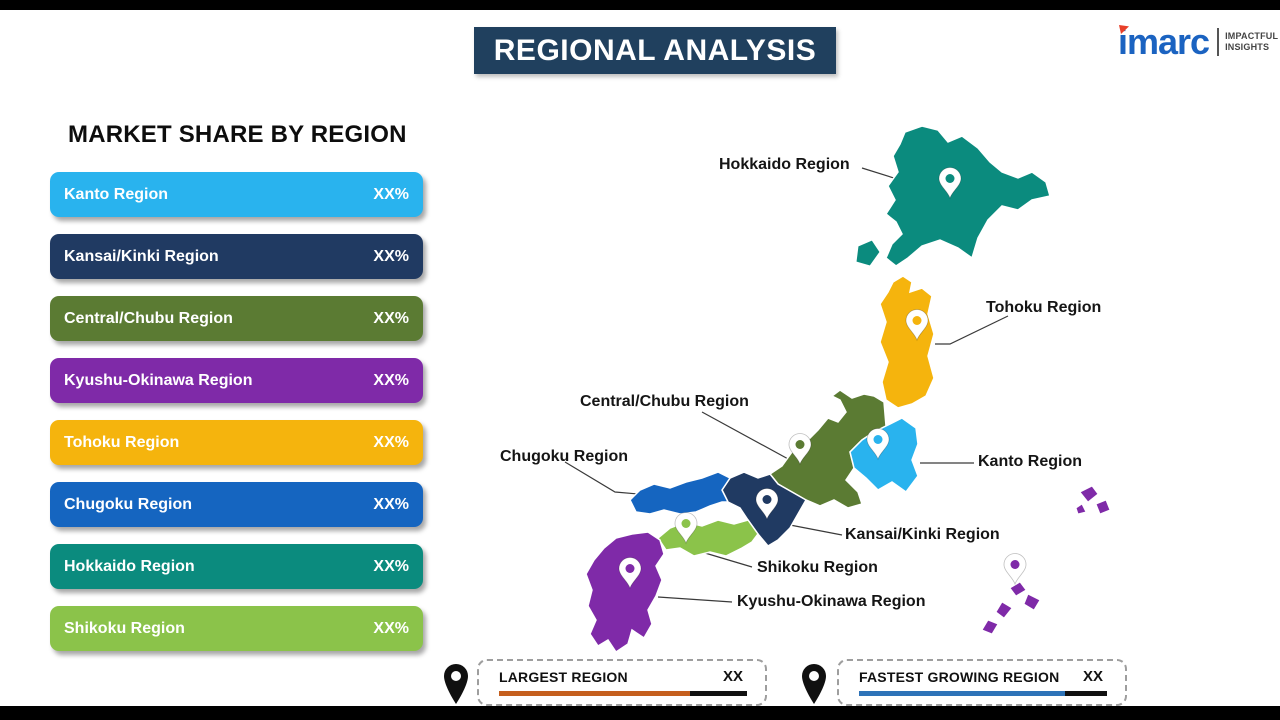 This screenshot has height=720, width=1280. I want to click on kyushu-callout-line, so click(695, 599).